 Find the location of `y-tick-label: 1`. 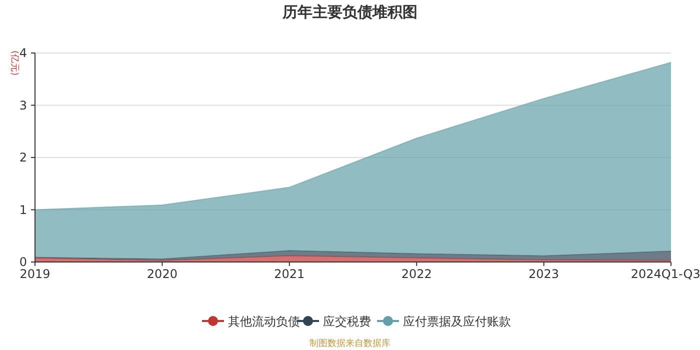

y-tick-label: 1 is located at coordinates (23, 209).